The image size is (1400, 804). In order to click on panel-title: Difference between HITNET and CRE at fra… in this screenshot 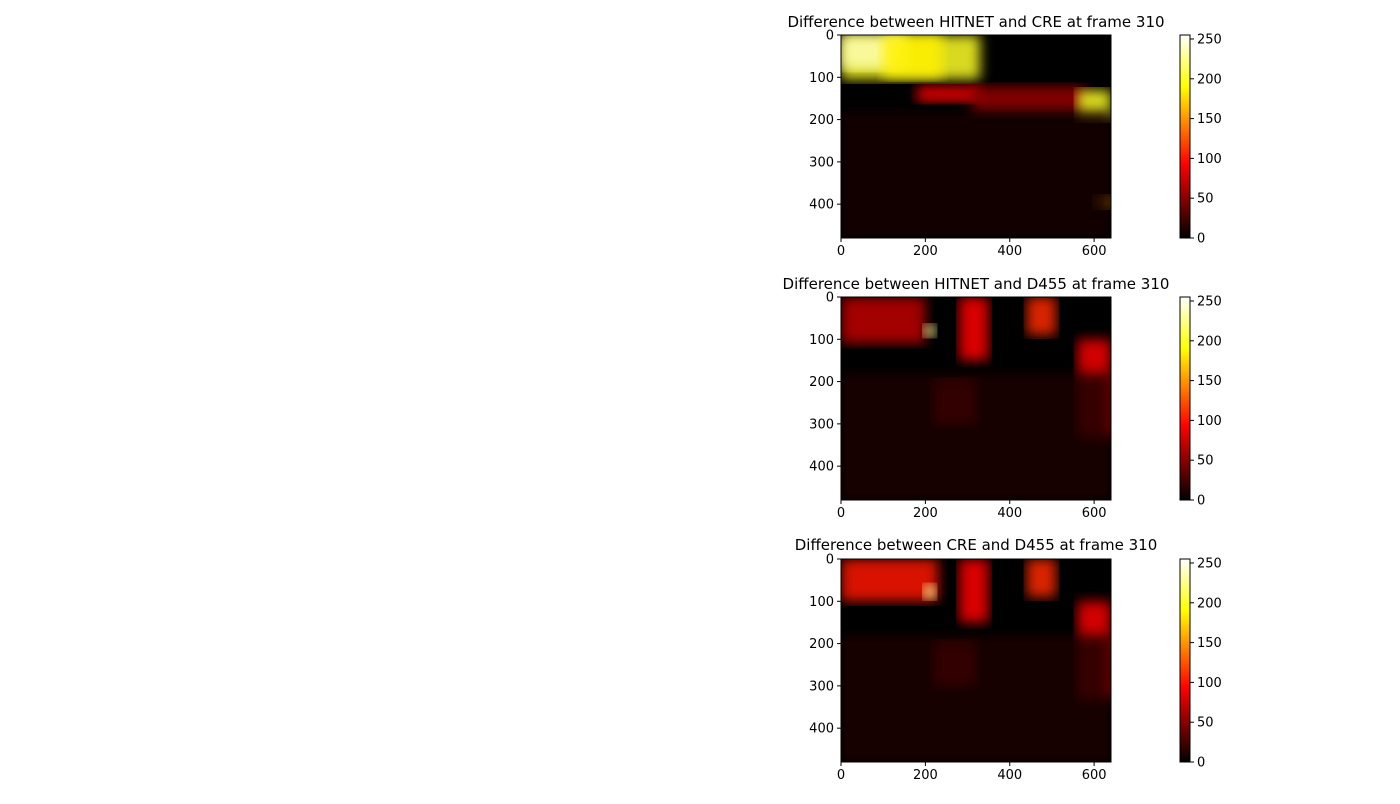, I will do `click(975, 22)`.